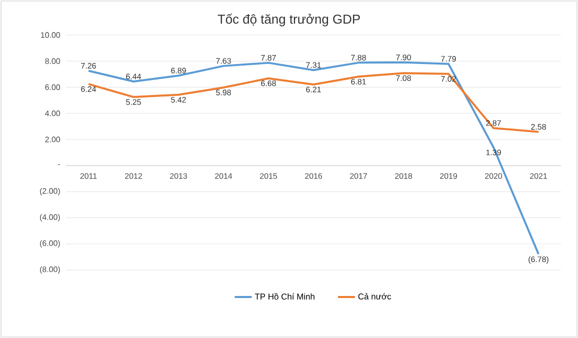 The width and height of the screenshot is (578, 338). What do you see at coordinates (284, 296) in the screenshot?
I see `legend-label: TP Hồ Chí Minh` at bounding box center [284, 296].